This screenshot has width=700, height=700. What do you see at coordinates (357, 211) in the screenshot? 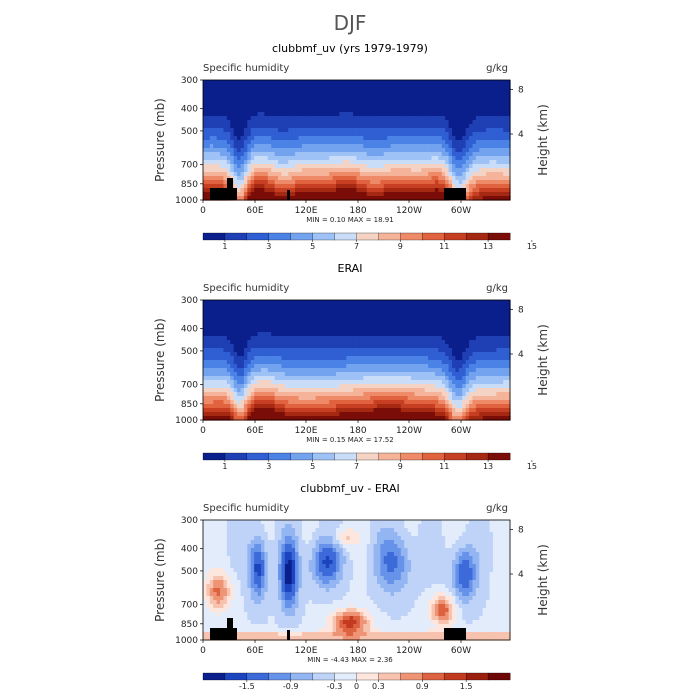
I see `x-tick-label: 180` at bounding box center [357, 211].